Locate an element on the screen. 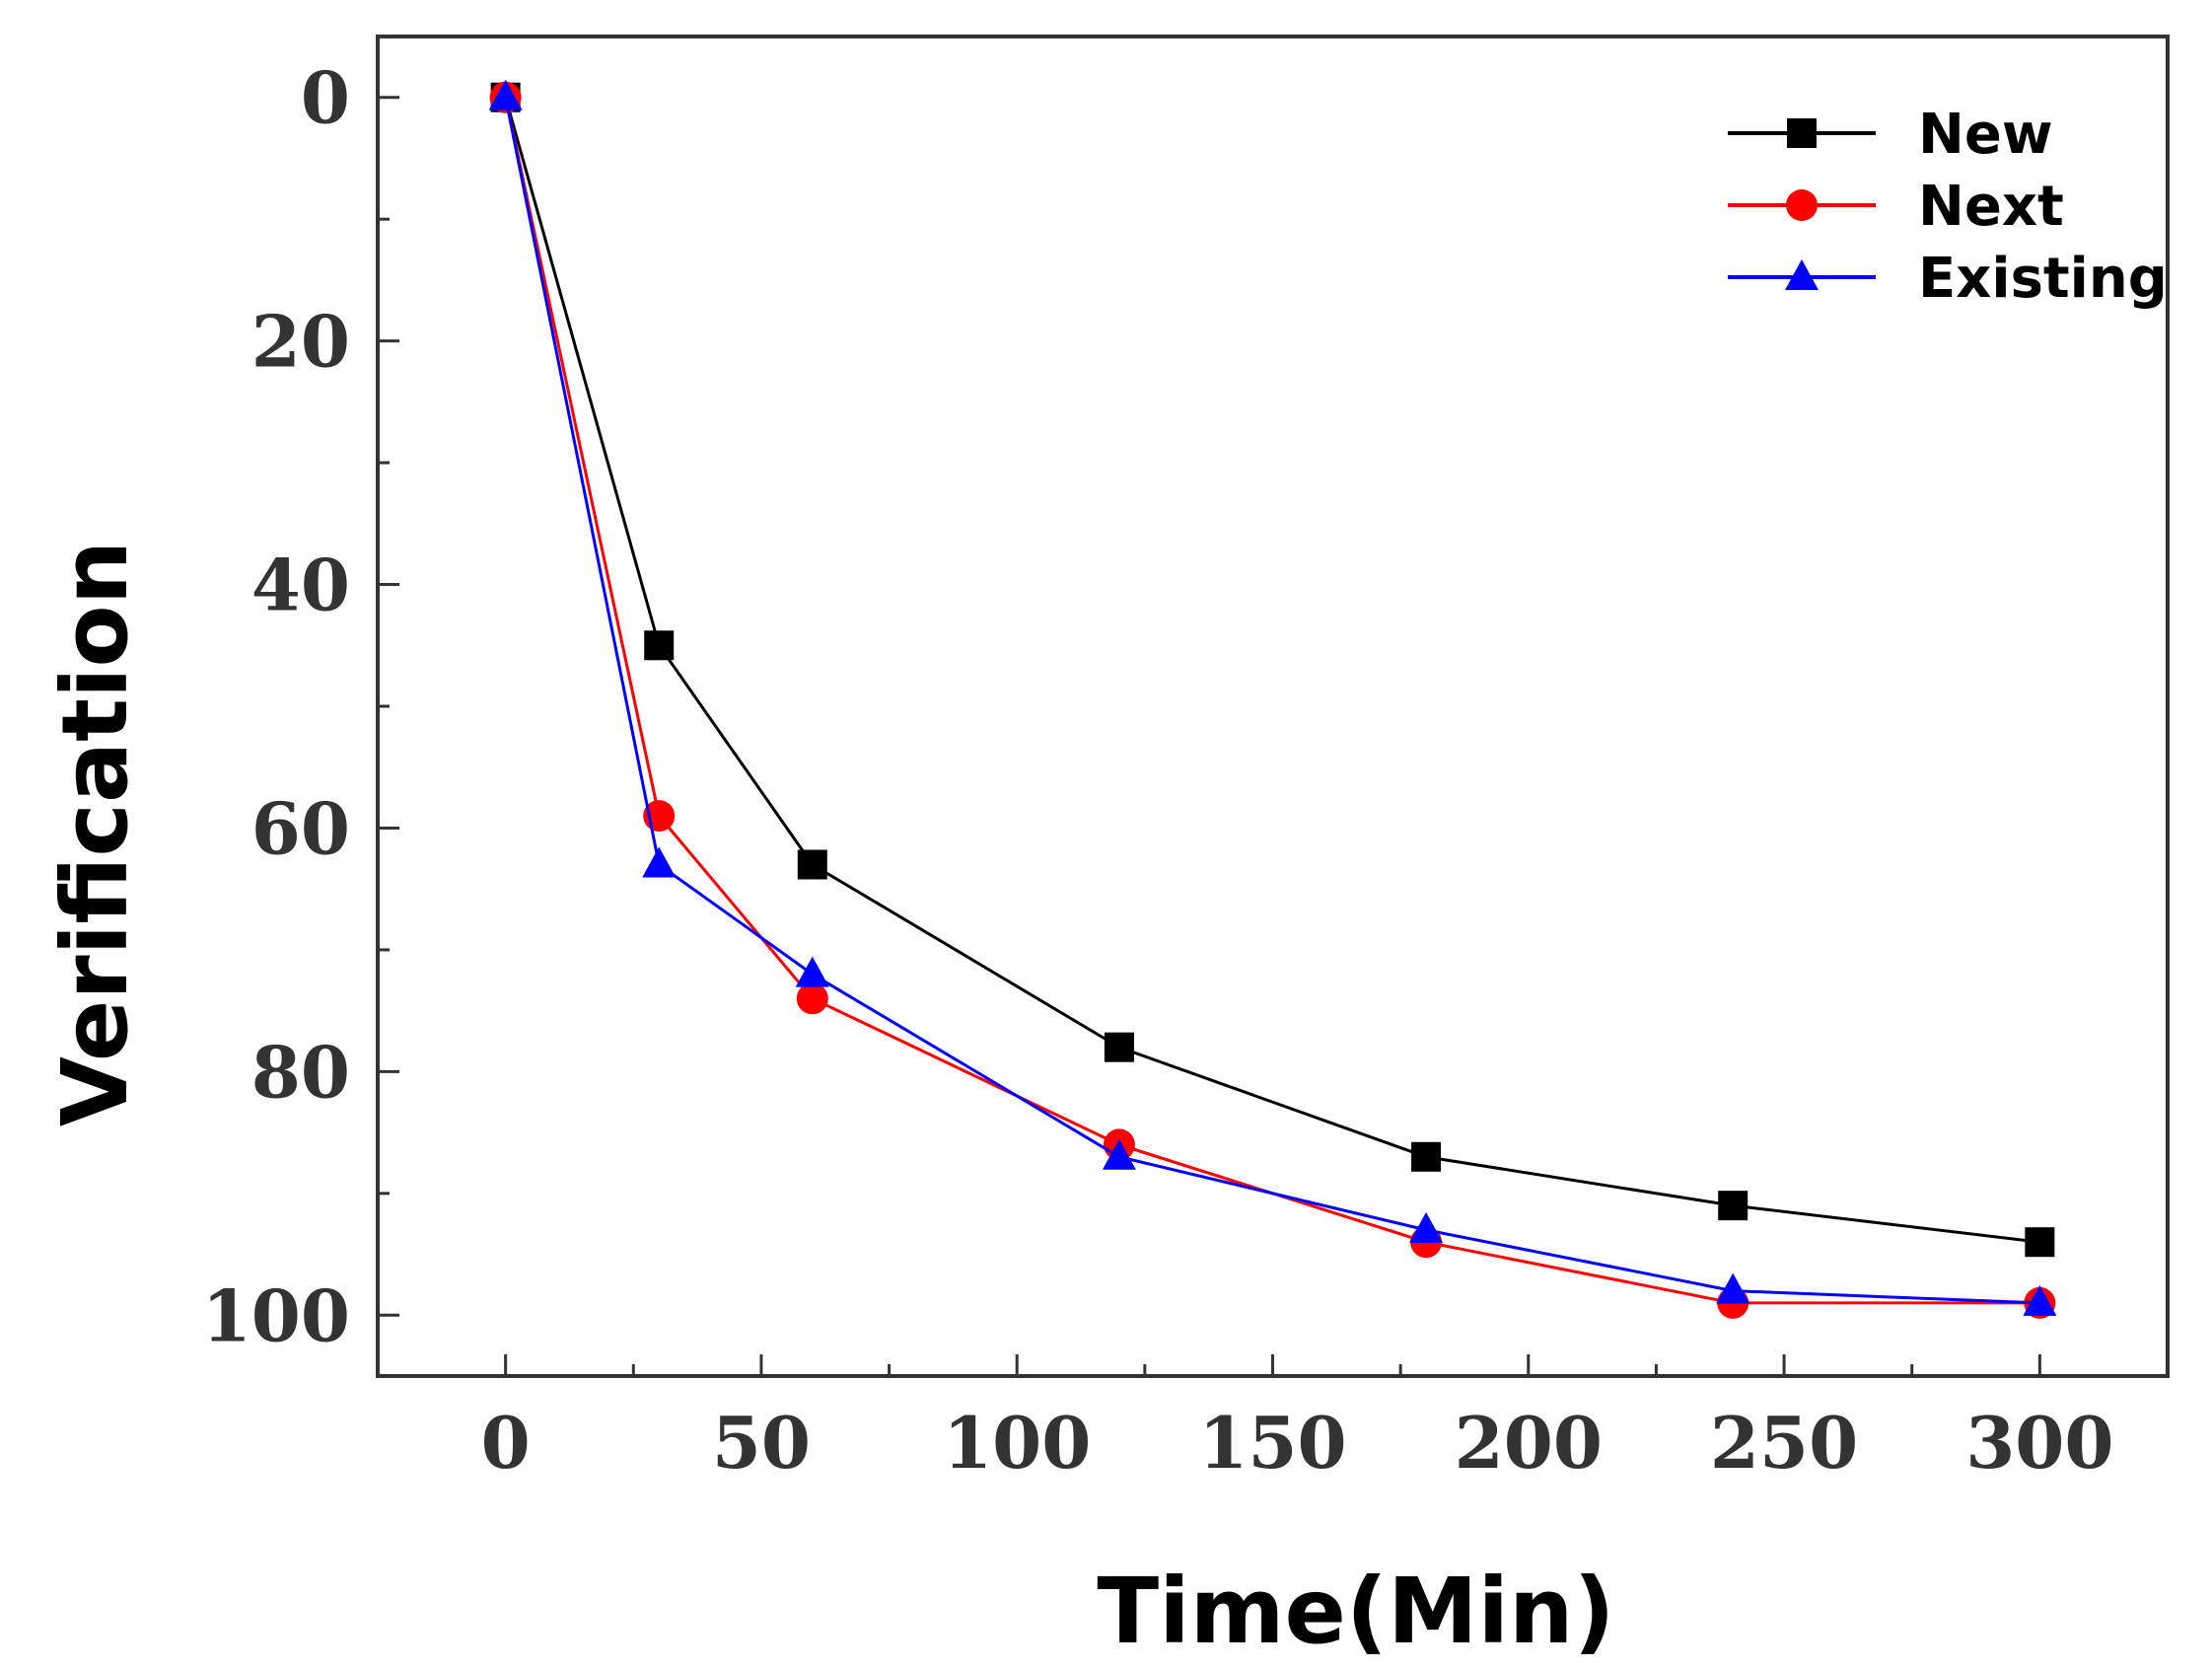 The image size is (2212, 1670). legend: New Next Existing is located at coordinates (1948, 207).